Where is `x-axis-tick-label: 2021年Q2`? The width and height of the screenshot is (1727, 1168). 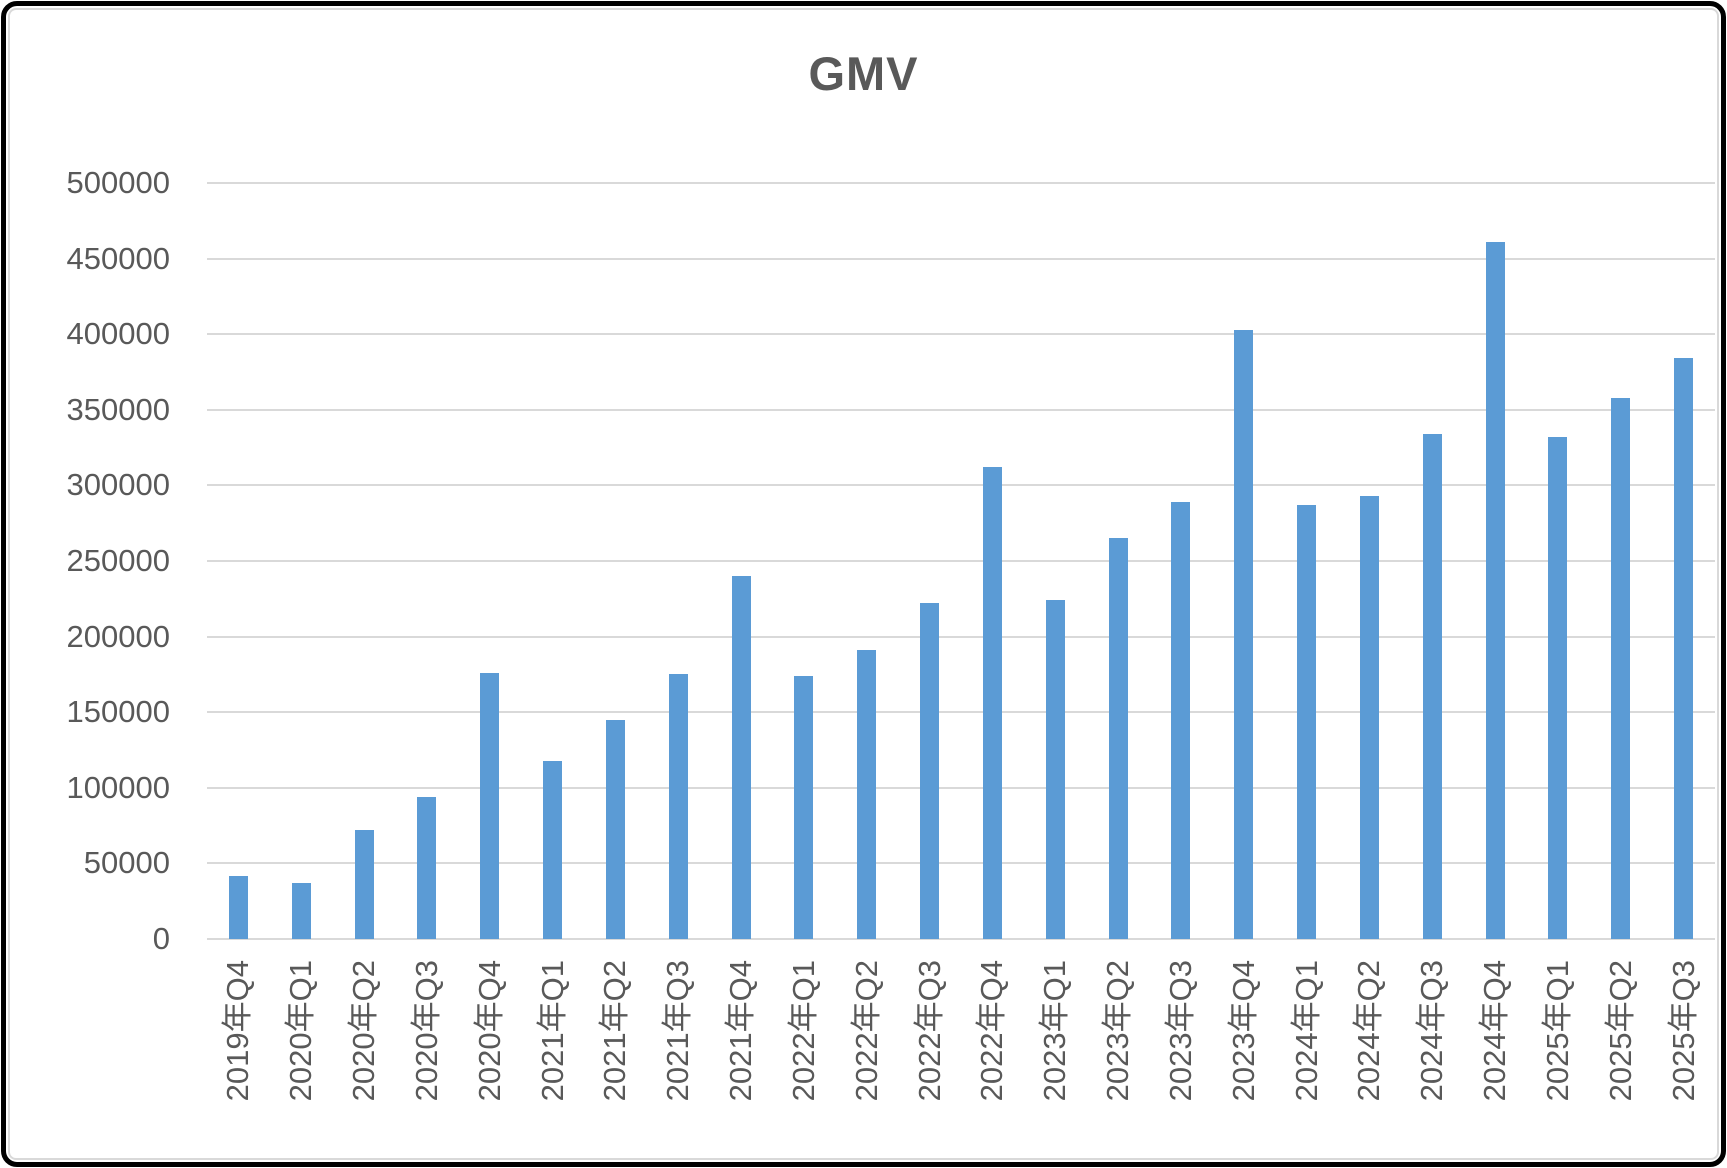 x-axis-tick-label: 2021年Q2 is located at coordinates (615, 1031).